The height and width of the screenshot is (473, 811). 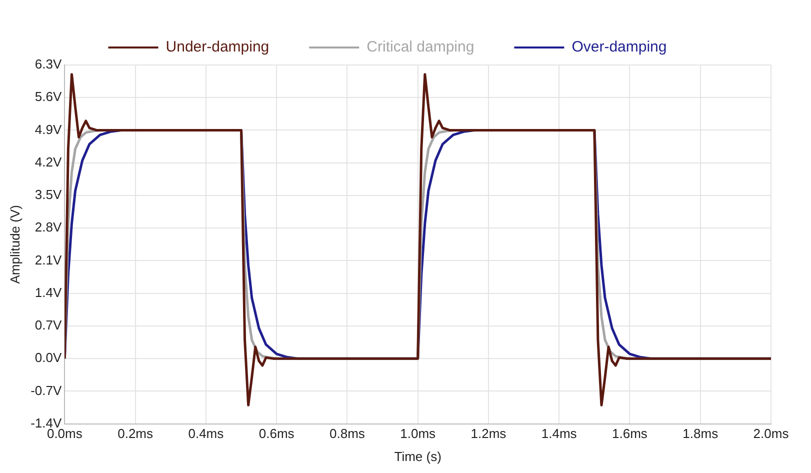 I want to click on x-tick-label: 2.0ms, so click(x=771, y=434).